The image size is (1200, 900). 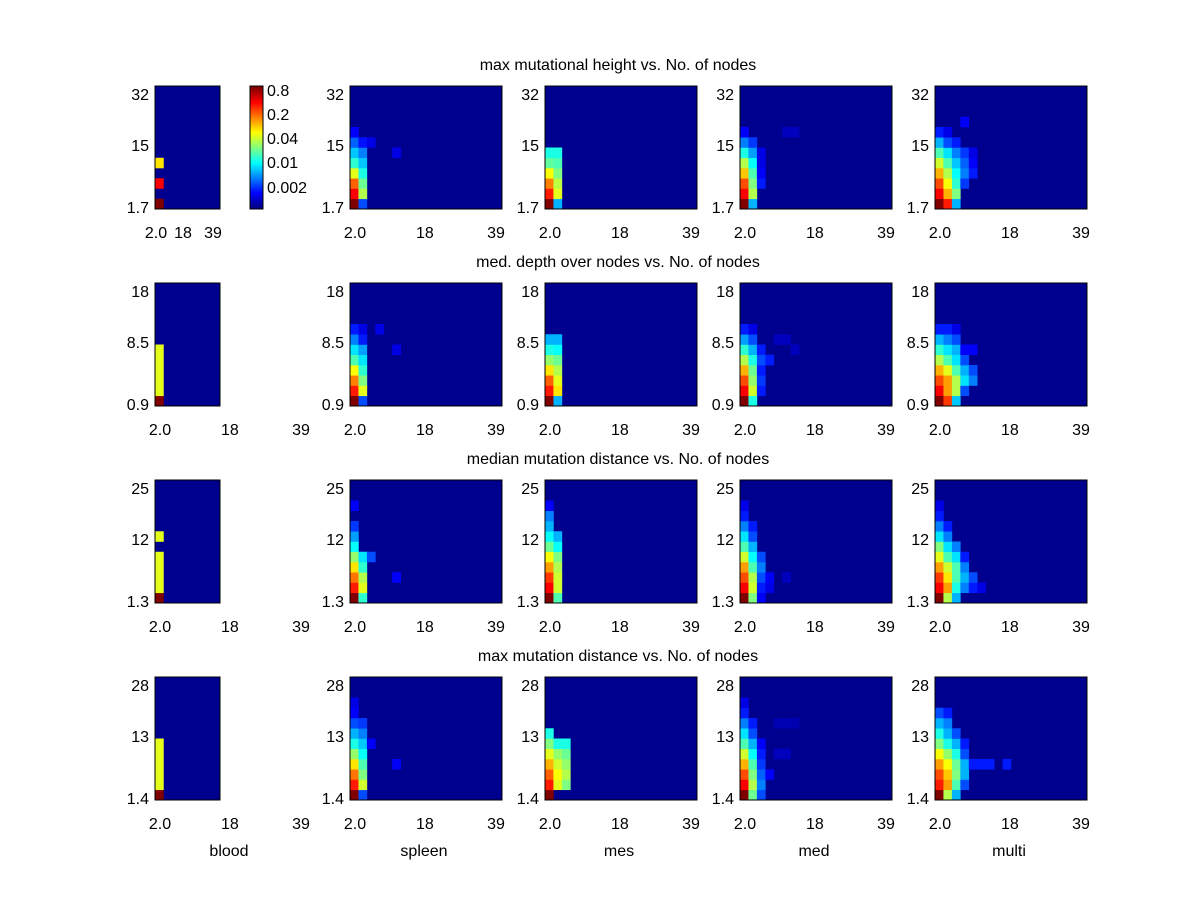 I want to click on colorbar-tick-label: 0.04, so click(x=282, y=139).